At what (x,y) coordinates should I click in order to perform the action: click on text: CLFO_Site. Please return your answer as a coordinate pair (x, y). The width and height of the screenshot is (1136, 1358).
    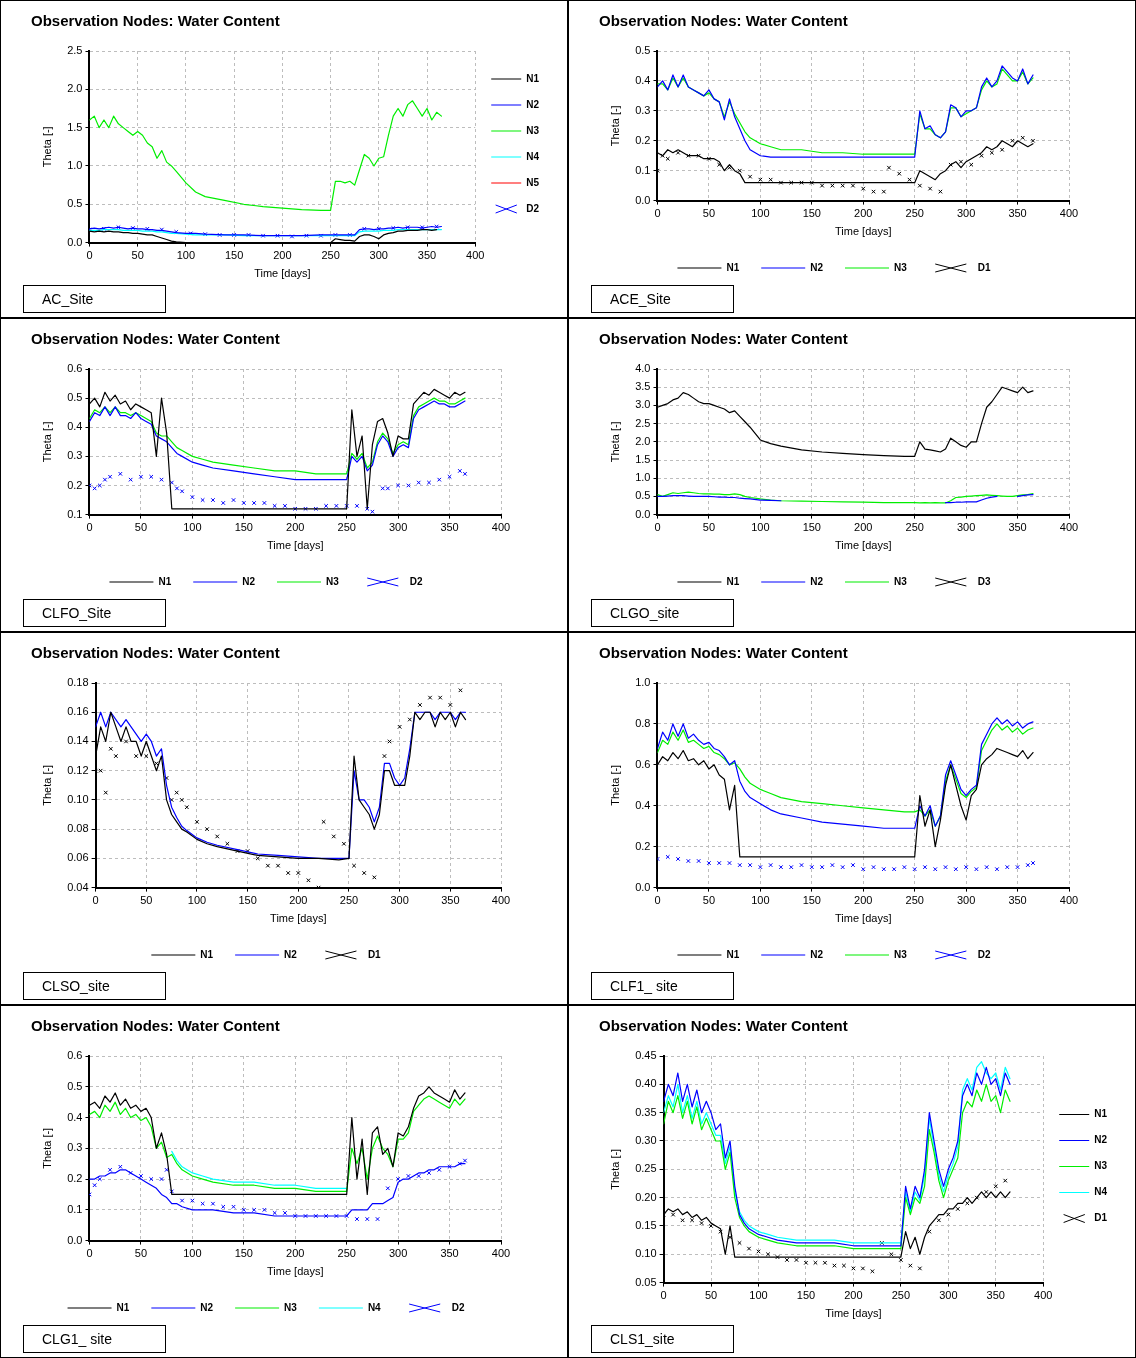
    Looking at the image, I should click on (94, 613).